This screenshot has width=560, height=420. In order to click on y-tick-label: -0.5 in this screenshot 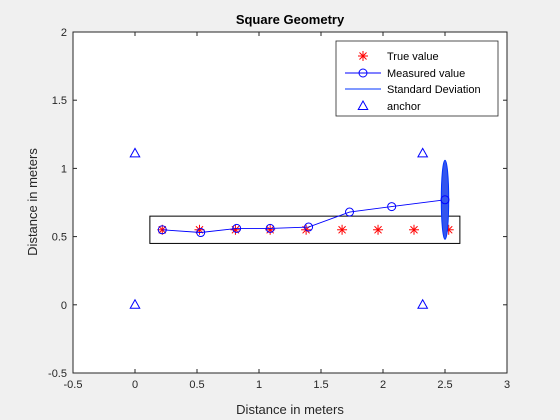, I will do `click(57, 374)`.